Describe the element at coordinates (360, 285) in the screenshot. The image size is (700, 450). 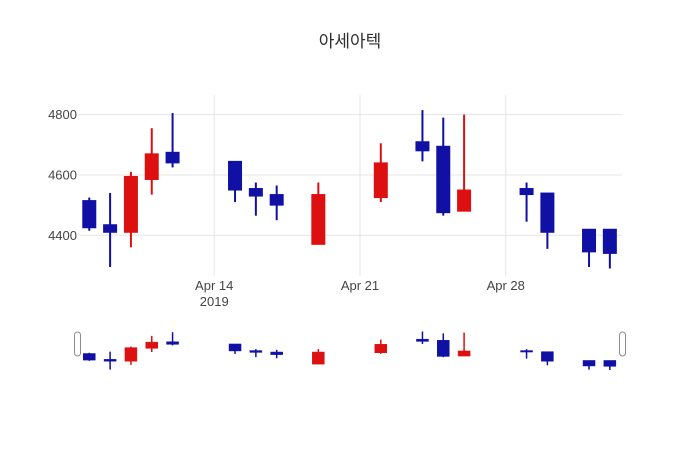
I see `x-axis-tick-label: Apr 21` at that location.